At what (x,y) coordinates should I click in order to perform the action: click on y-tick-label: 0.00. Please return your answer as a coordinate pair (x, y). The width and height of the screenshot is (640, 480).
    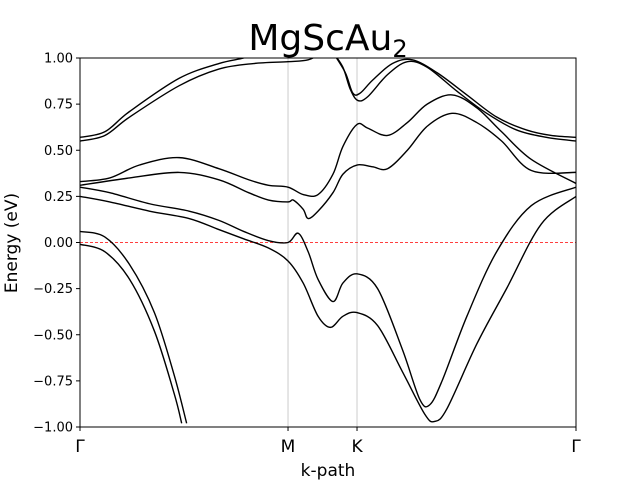
    Looking at the image, I should click on (58, 243).